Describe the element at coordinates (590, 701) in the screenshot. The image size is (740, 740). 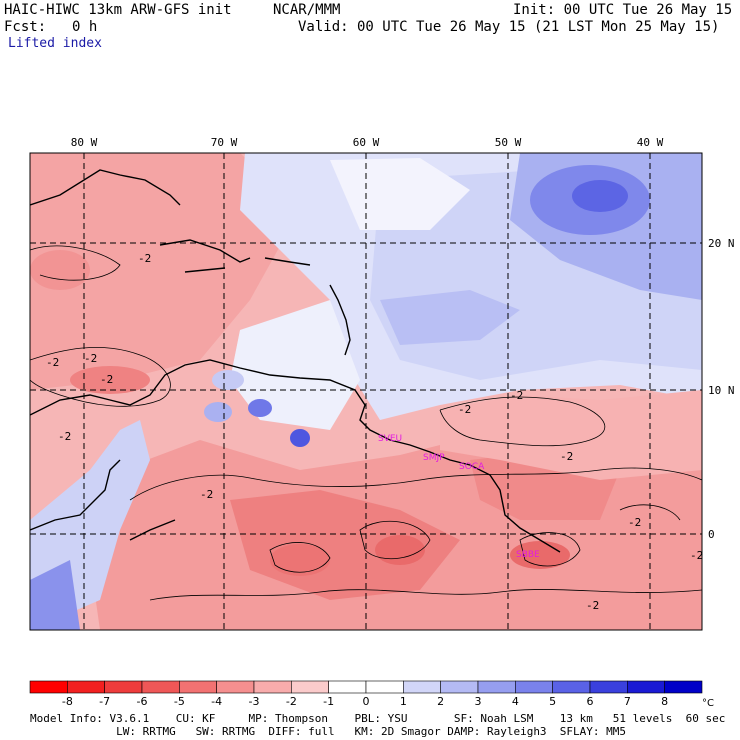
I see `colorbar-level-label: 6` at that location.